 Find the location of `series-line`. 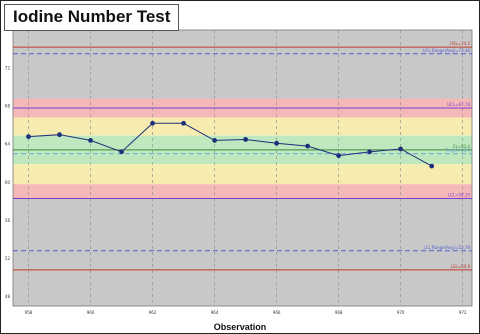

series-line is located at coordinates (230, 144).